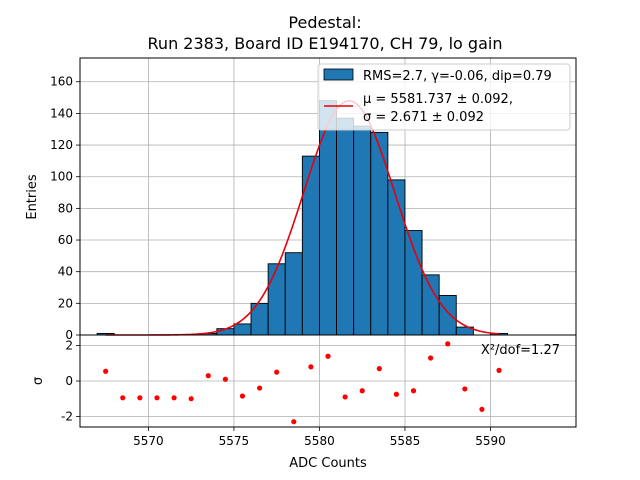  Describe the element at coordinates (319, 441) in the screenshot. I see `x-tick-label: 5580` at that location.